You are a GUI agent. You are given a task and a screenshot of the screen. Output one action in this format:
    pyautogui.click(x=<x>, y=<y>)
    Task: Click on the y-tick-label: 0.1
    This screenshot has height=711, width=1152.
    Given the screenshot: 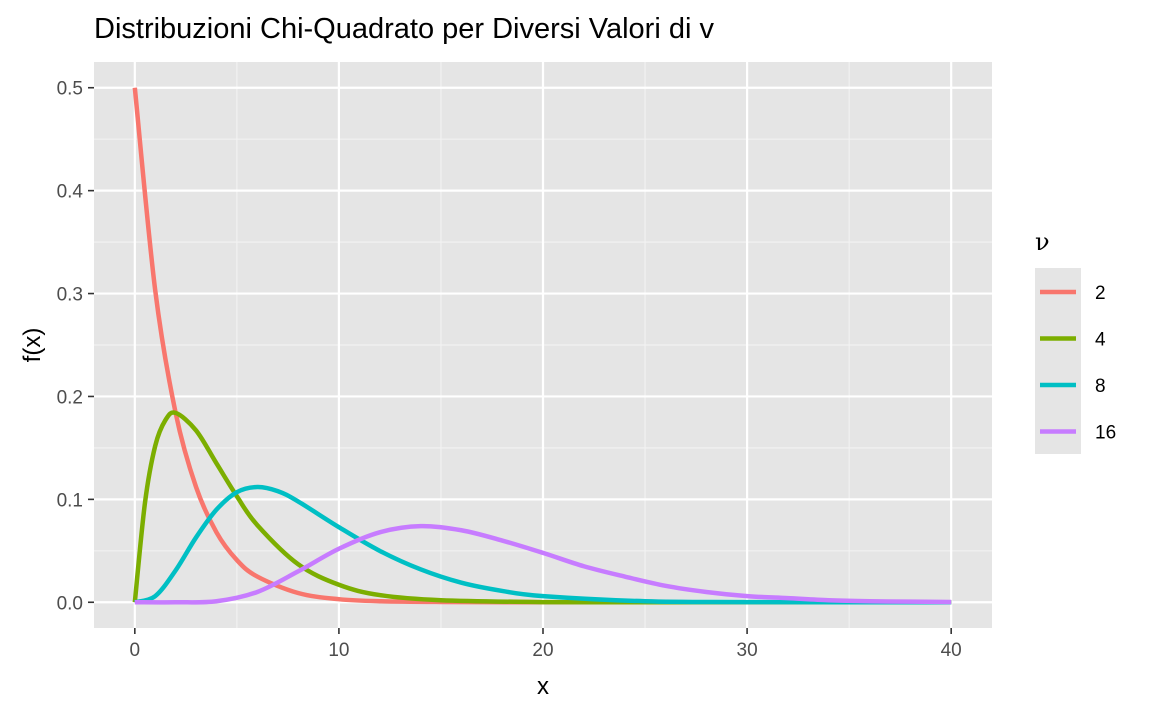 What is the action you would take?
    pyautogui.click(x=70, y=500)
    